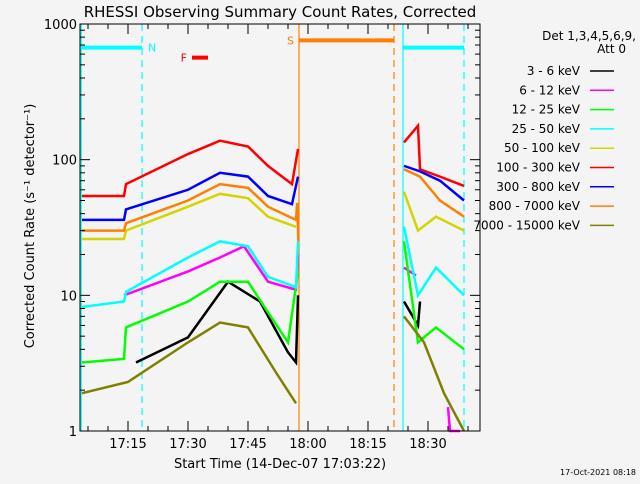 The width and height of the screenshot is (640, 484). I want to click on legend-label: 25 - 50 keV, so click(546, 129).